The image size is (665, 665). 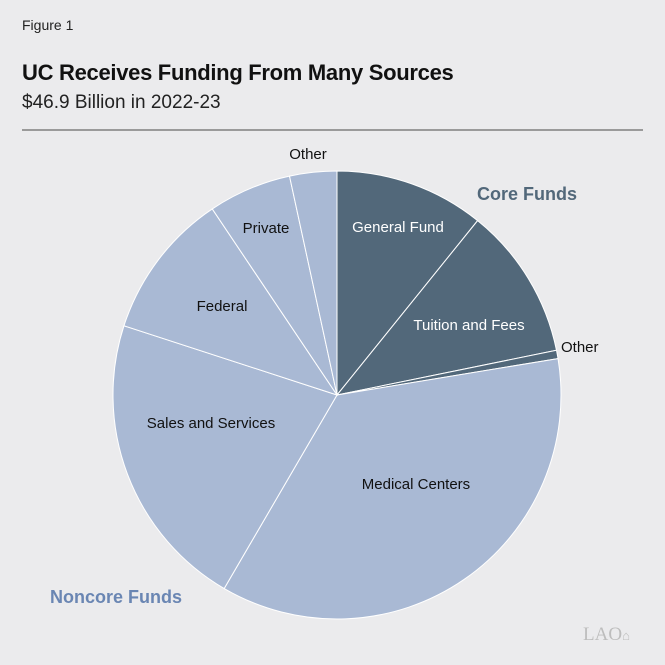 What do you see at coordinates (121, 102) in the screenshot?
I see `chart-subtitle: $46.9 Billion in 2022-23` at bounding box center [121, 102].